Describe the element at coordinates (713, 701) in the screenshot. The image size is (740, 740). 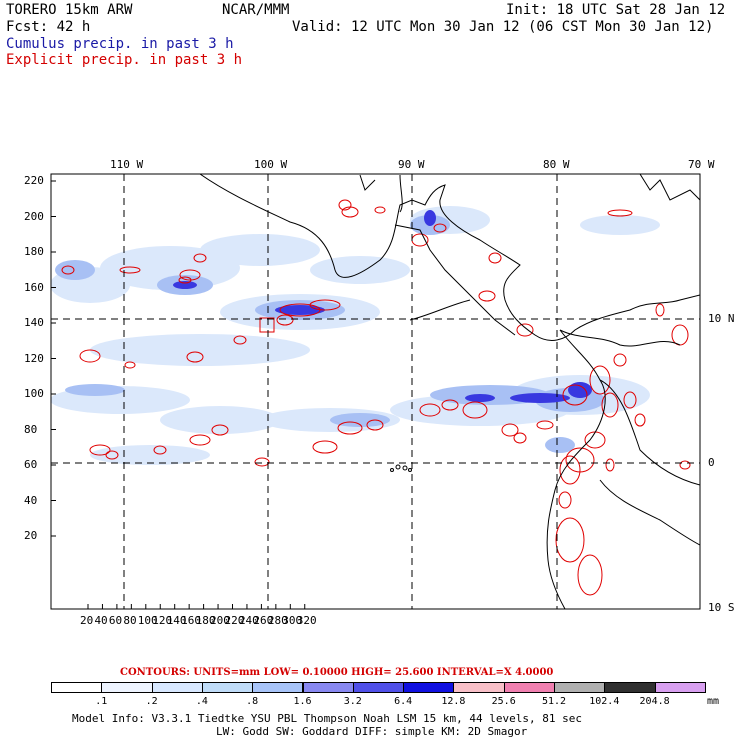
I see `legend-units: mm` at that location.